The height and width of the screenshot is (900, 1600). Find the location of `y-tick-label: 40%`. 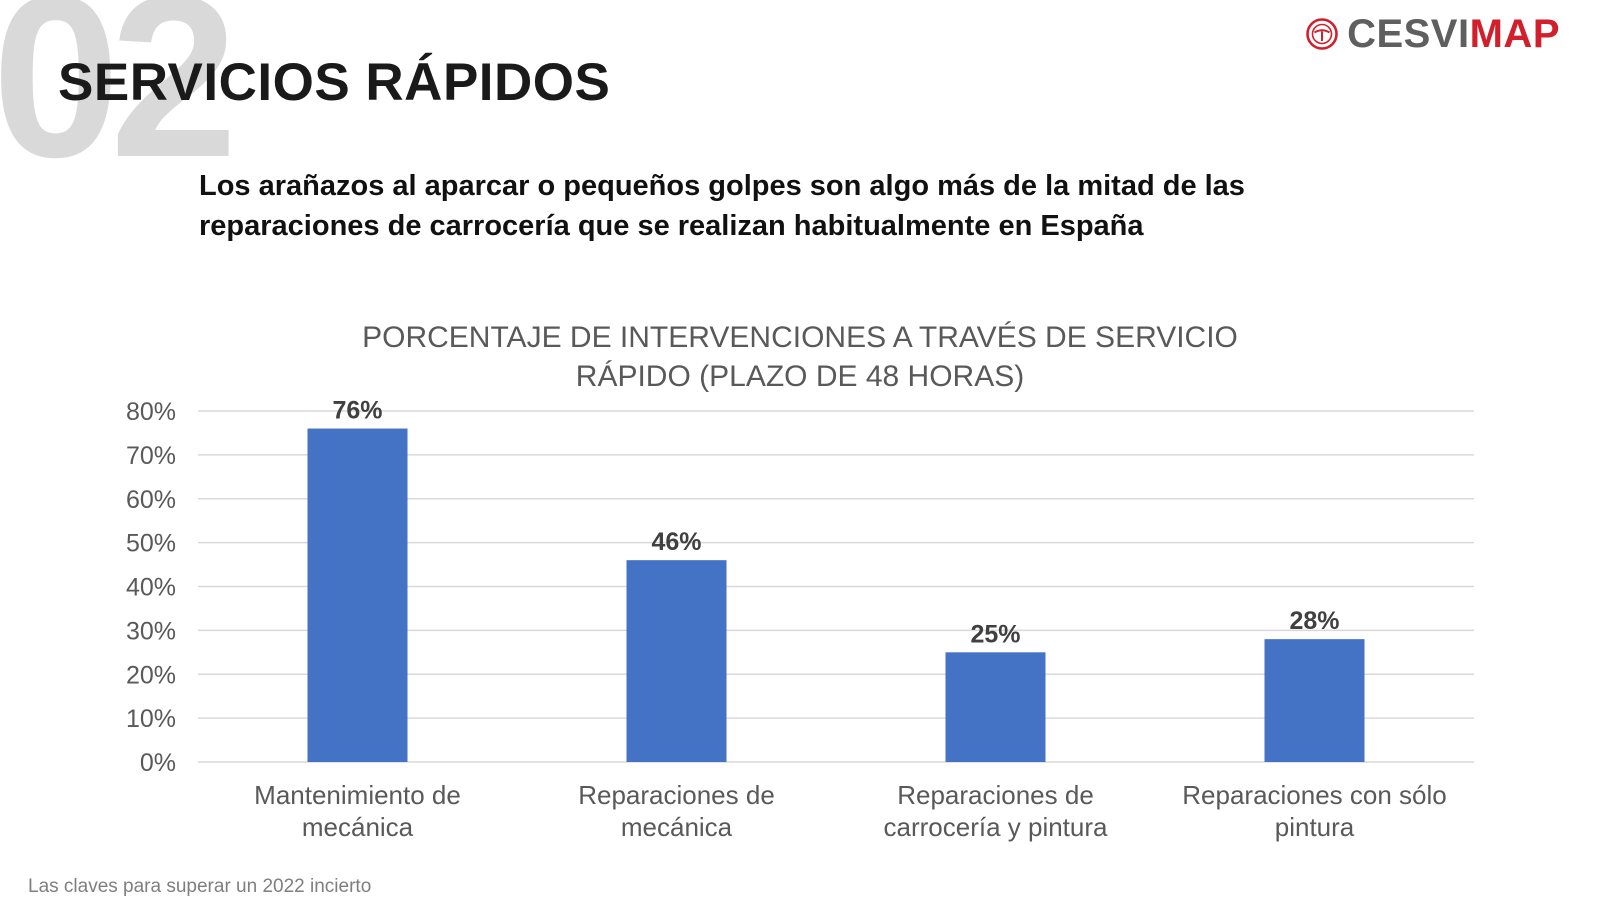

y-tick-label: 40% is located at coordinates (151, 588).